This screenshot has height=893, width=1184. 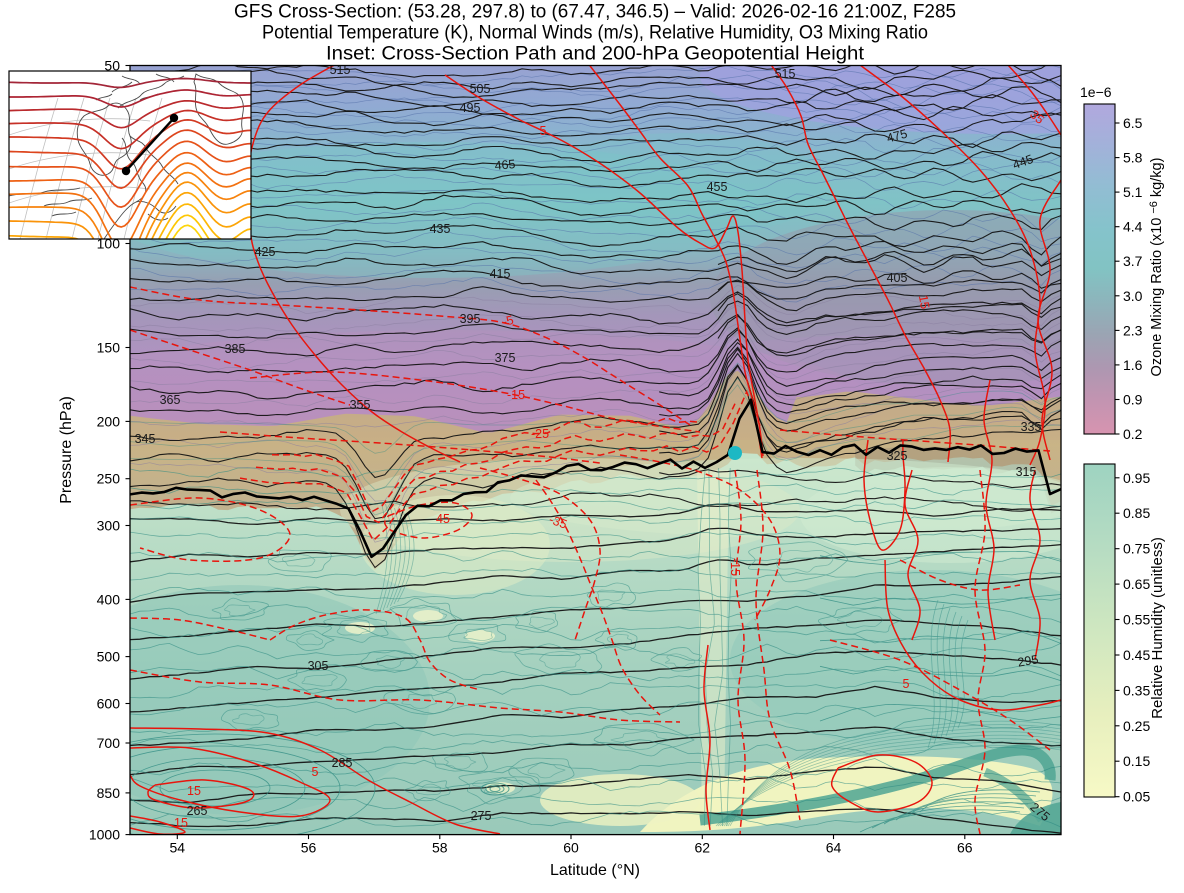 What do you see at coordinates (145, 439) in the screenshot?
I see `svg-text: 345` at bounding box center [145, 439].